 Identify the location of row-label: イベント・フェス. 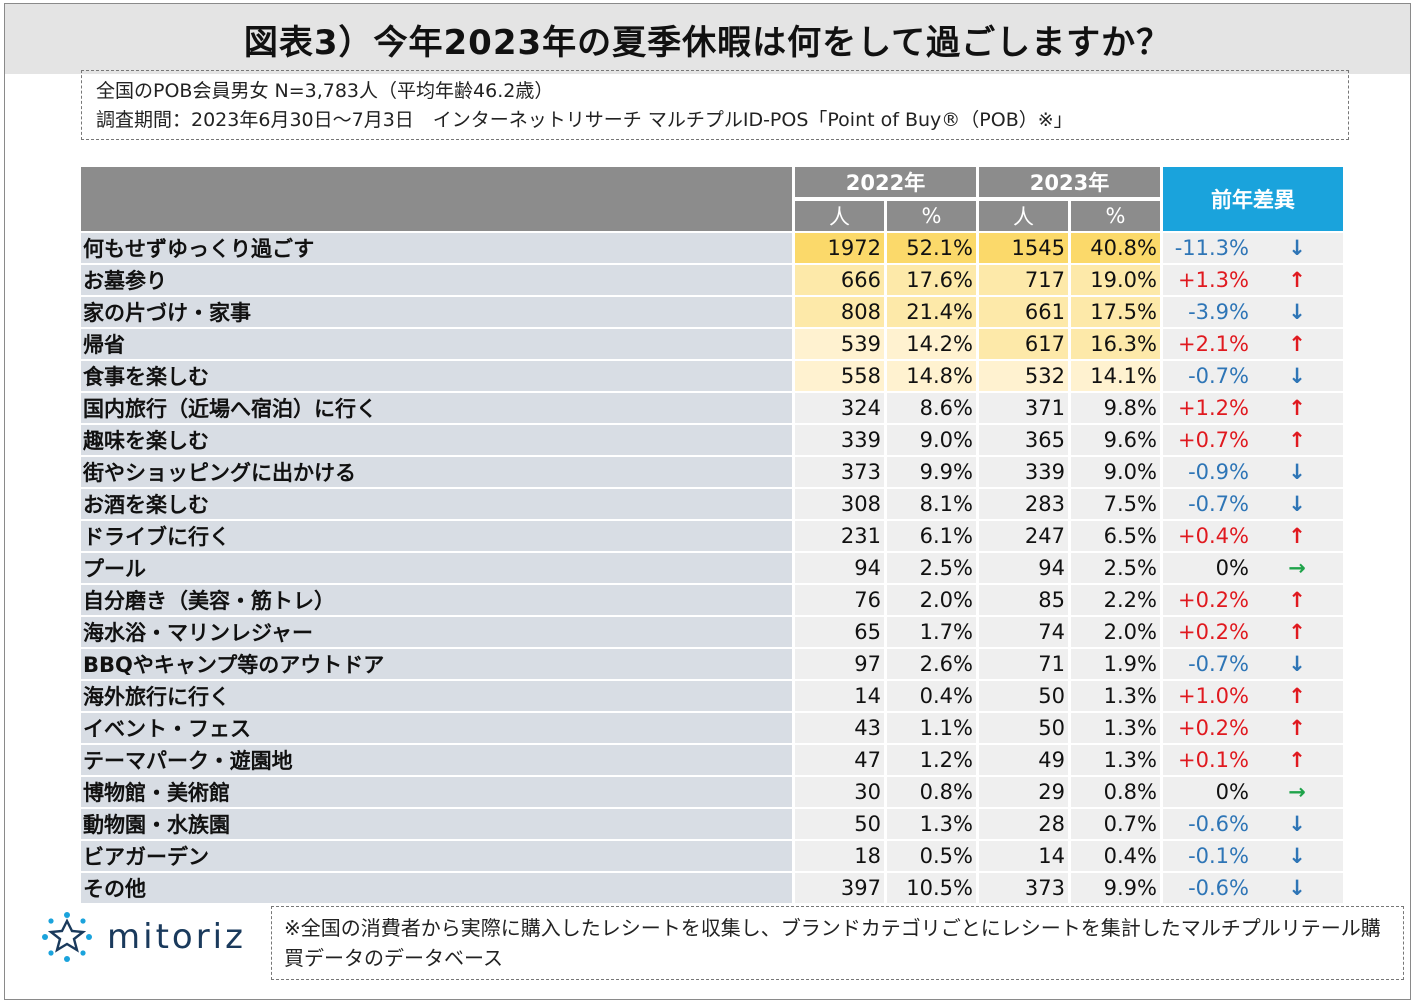
(436, 729).